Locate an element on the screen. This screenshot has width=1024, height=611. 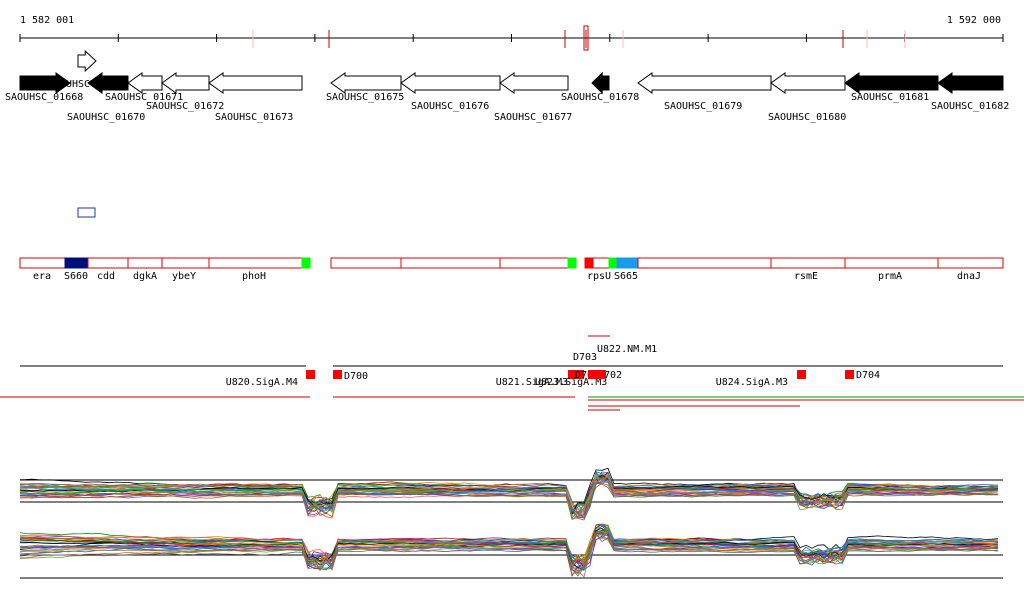
feature-label: dnaJ is located at coordinates (969, 276).